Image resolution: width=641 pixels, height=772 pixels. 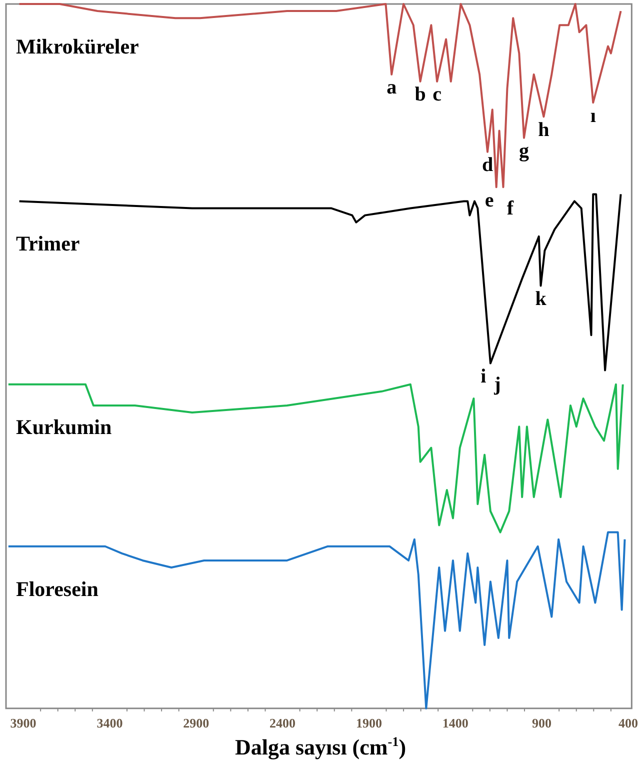 I want to click on annotation: b, so click(x=420, y=95).